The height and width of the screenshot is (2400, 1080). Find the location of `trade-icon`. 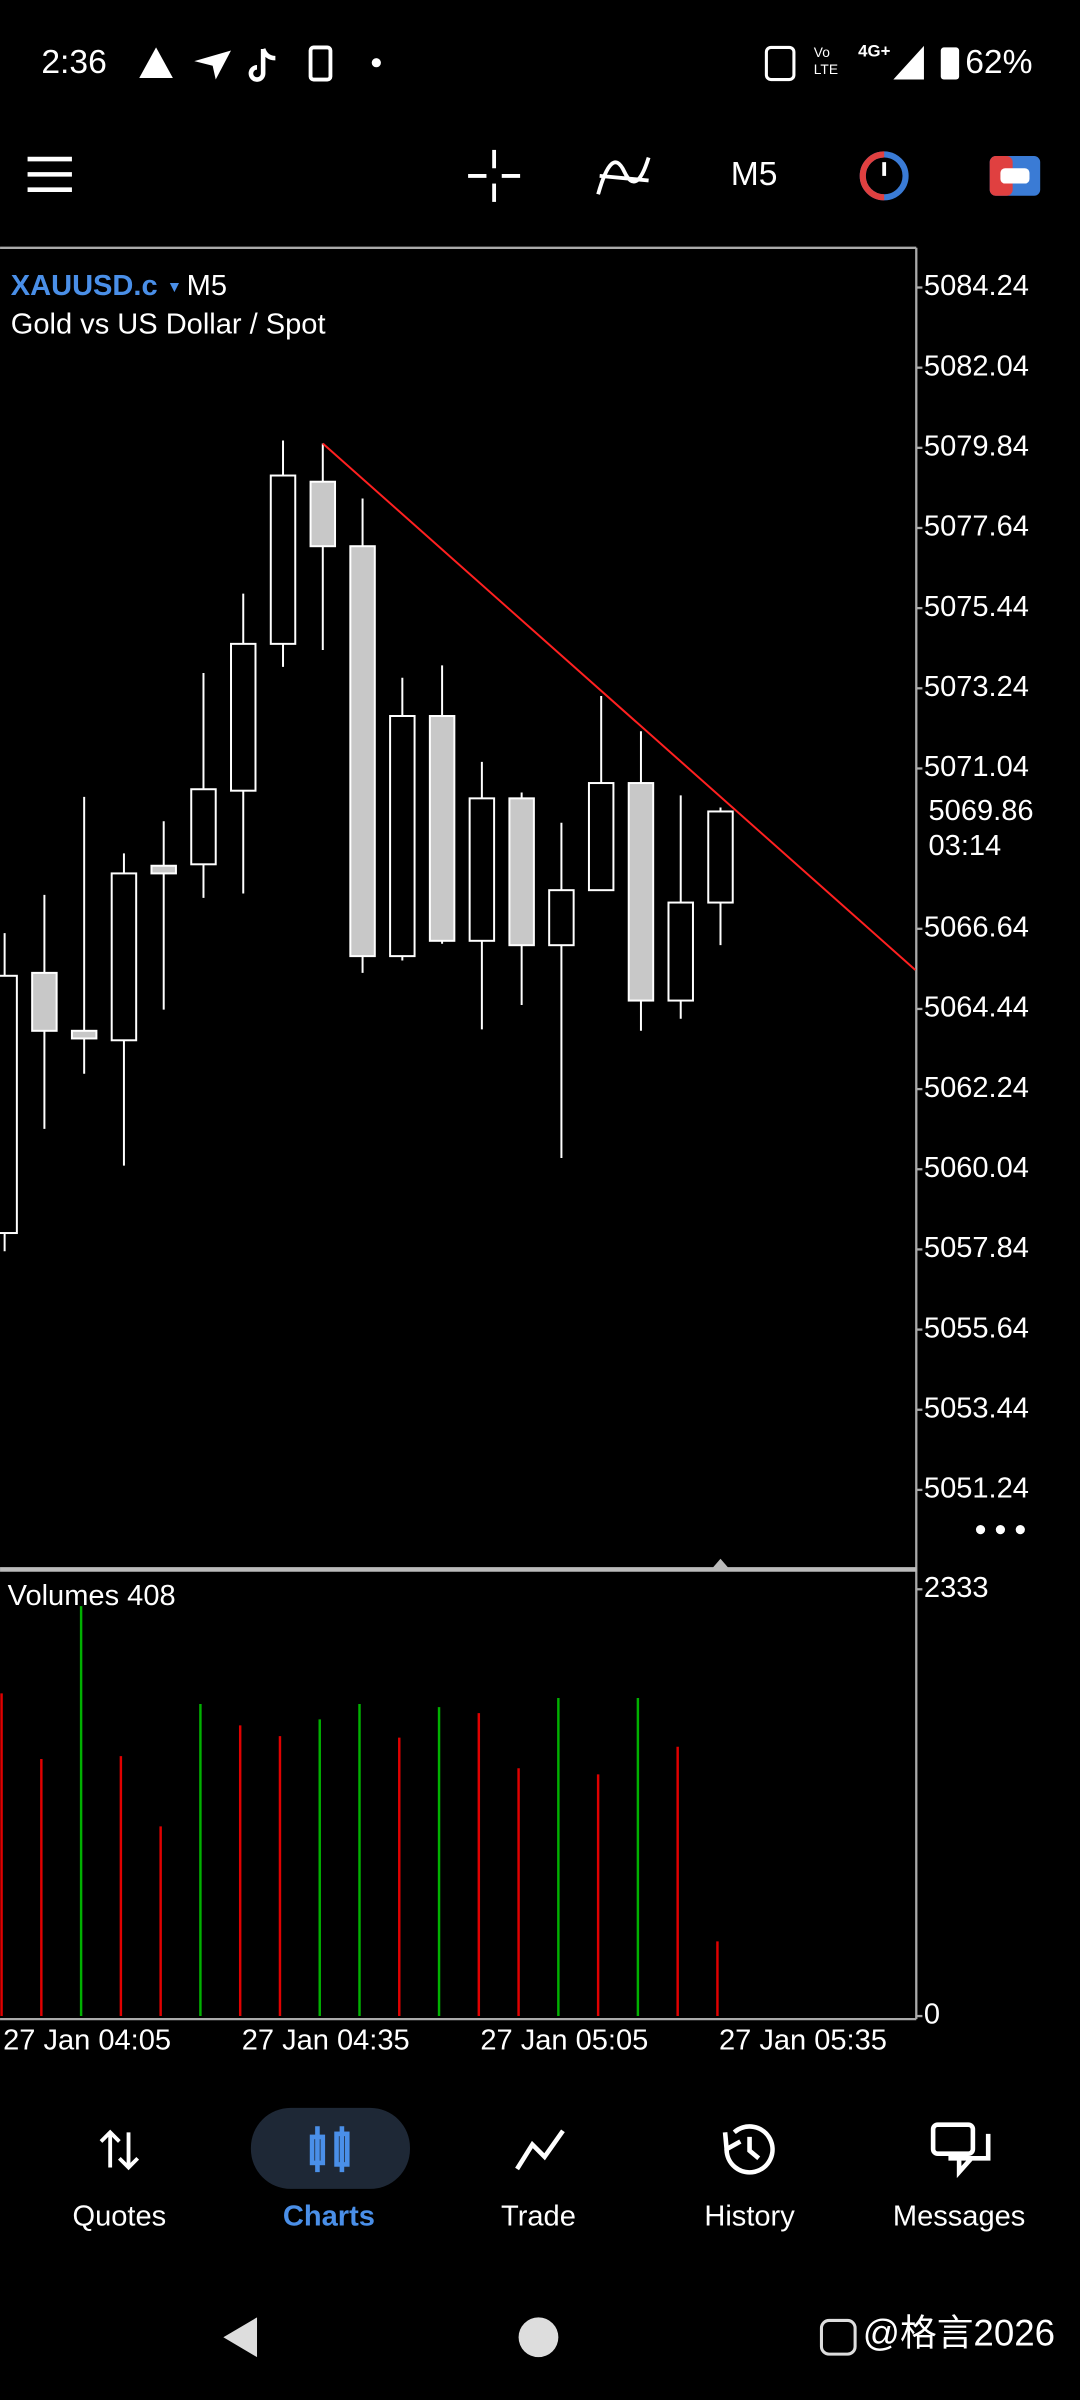

trade-icon is located at coordinates (540, 2150).